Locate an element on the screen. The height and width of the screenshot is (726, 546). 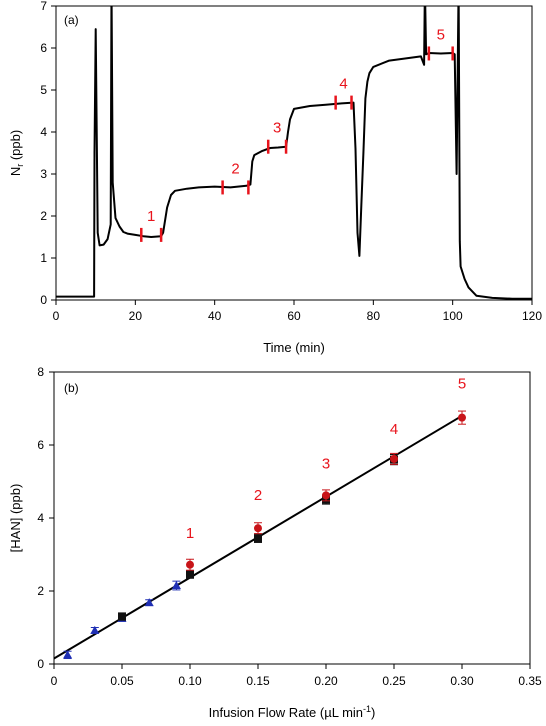
panel-a-y-axis-label-sub: r is located at coordinates (20, 165).